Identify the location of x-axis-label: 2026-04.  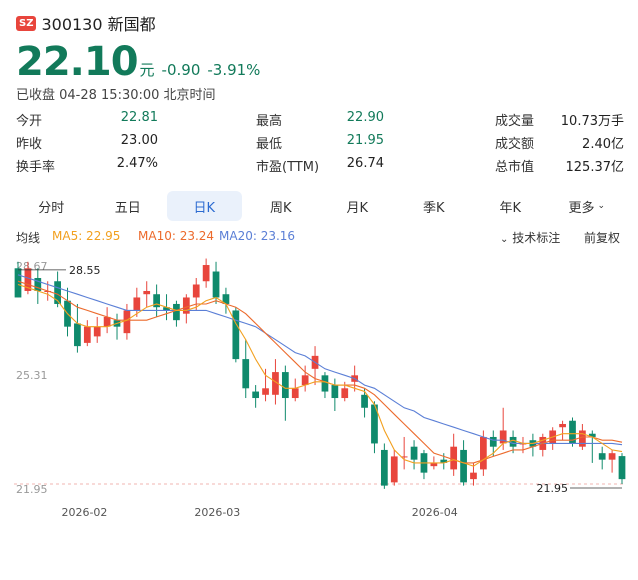
(435, 512).